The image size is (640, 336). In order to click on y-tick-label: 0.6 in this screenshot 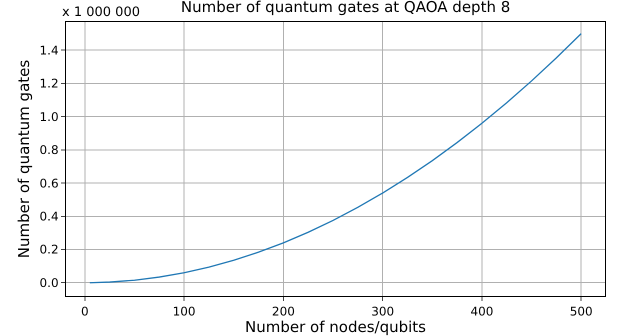, I will do `click(49, 183)`.